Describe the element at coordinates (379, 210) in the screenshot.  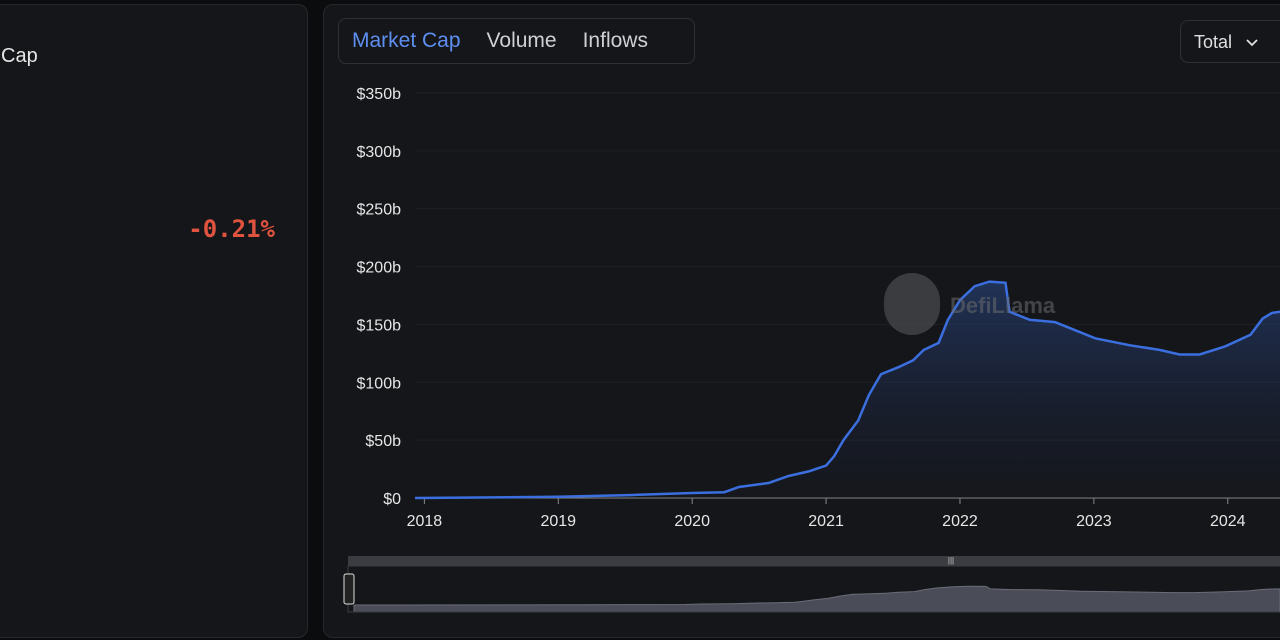
I see `y-tick-label: $250b` at that location.